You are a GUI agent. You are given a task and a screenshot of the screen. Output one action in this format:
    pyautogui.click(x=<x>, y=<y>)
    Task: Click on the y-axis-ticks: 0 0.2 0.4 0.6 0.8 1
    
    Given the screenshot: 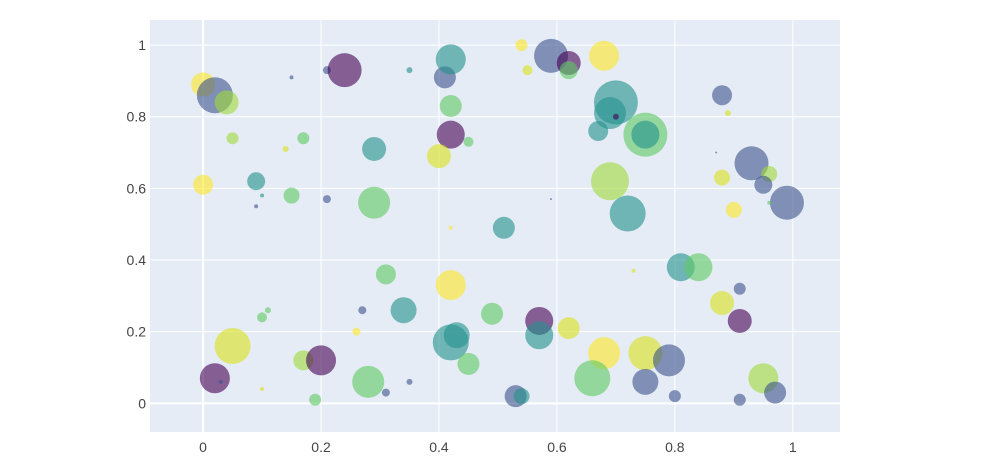 What is the action you would take?
    pyautogui.click(x=137, y=224)
    